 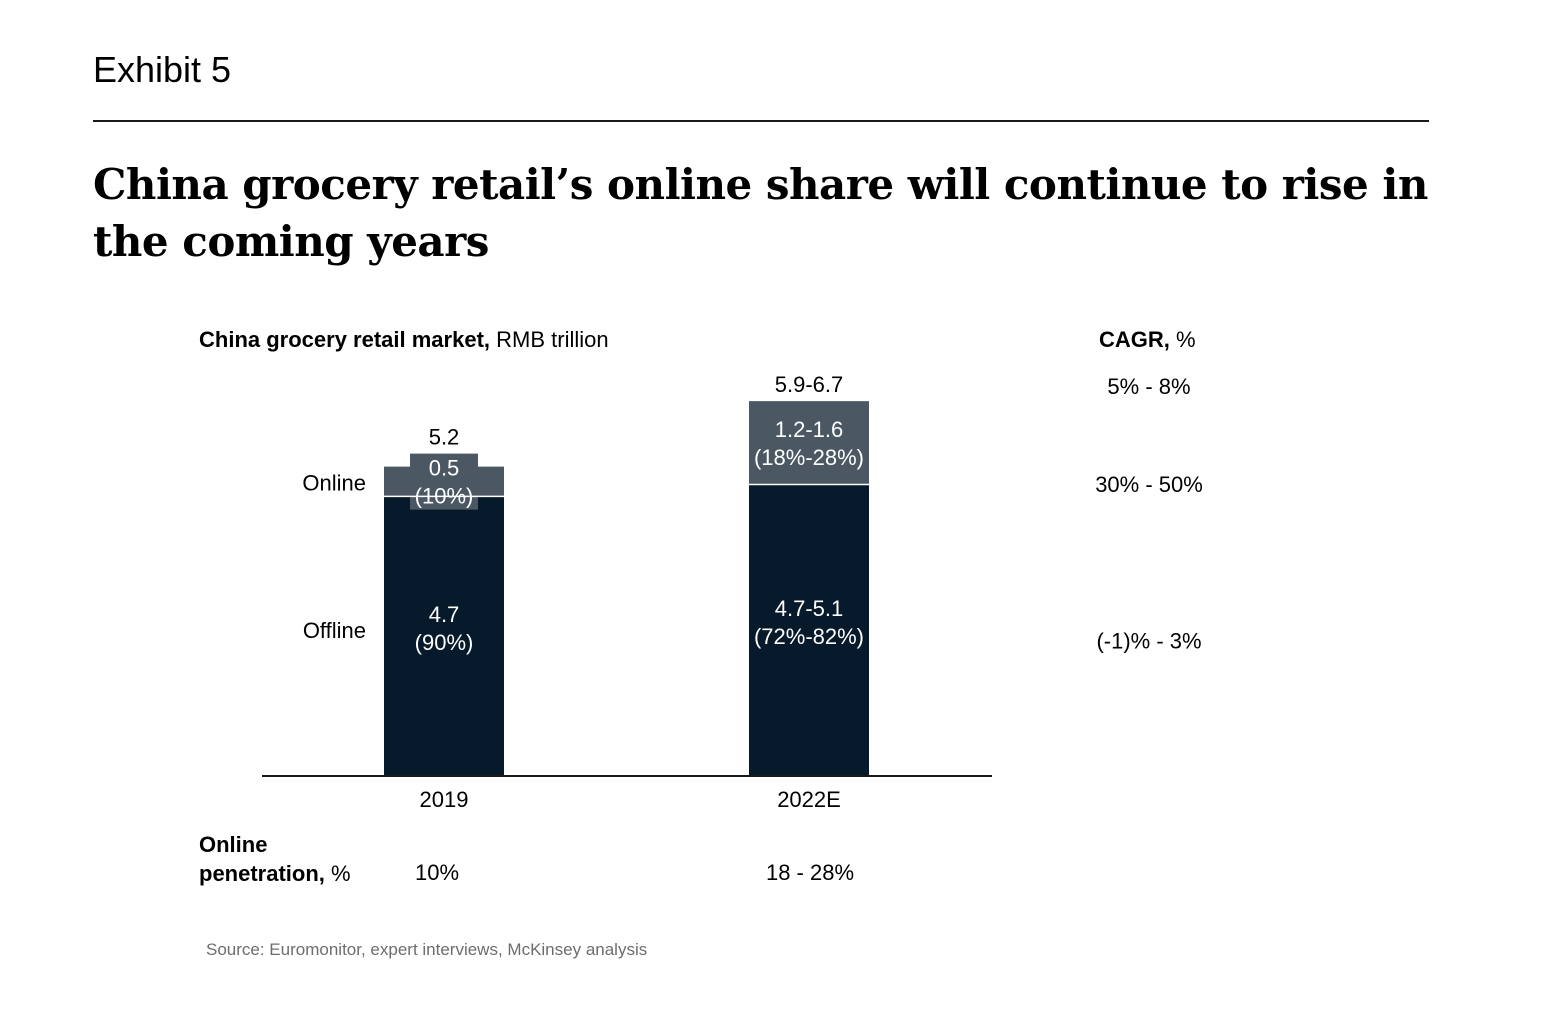 I want to click on cagr-header-bold: CAGR,, so click(x=1134, y=339).